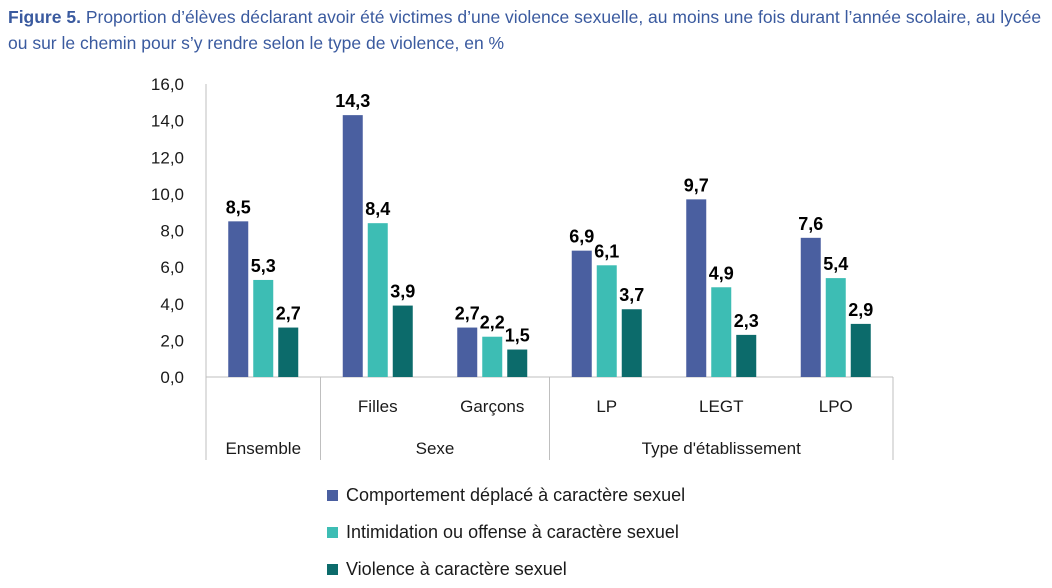 The image size is (1052, 588). I want to click on y-tick-label: 16,0, so click(167, 84).